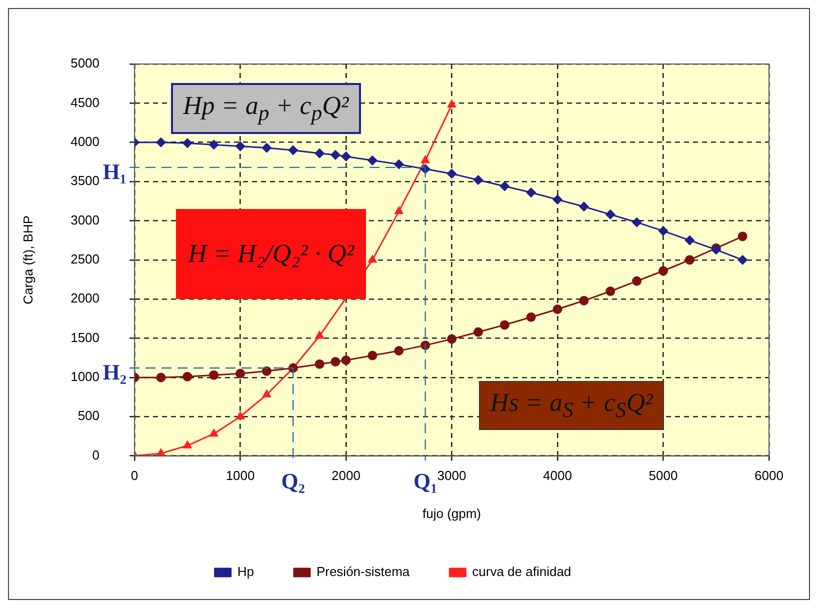 The width and height of the screenshot is (825, 615). I want to click on legend-label: Presión-sistema, so click(363, 572).